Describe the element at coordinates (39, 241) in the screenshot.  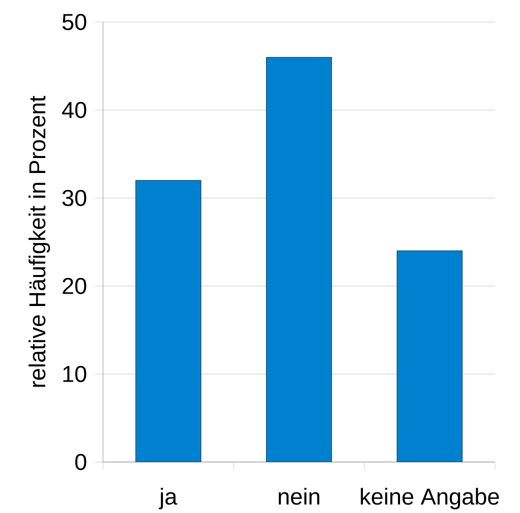
I see `y-axis-title: relative Häufigkeit in Prozent` at that location.